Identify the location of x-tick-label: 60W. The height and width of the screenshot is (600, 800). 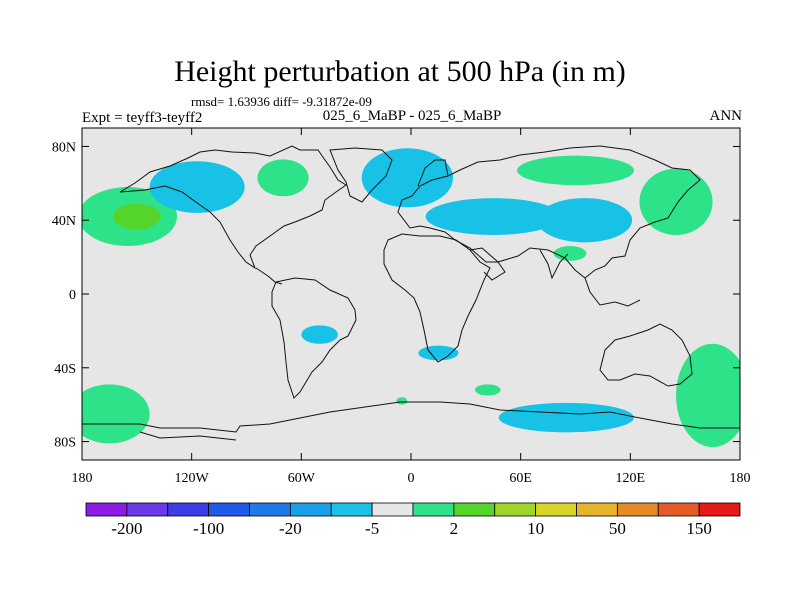
(302, 478).